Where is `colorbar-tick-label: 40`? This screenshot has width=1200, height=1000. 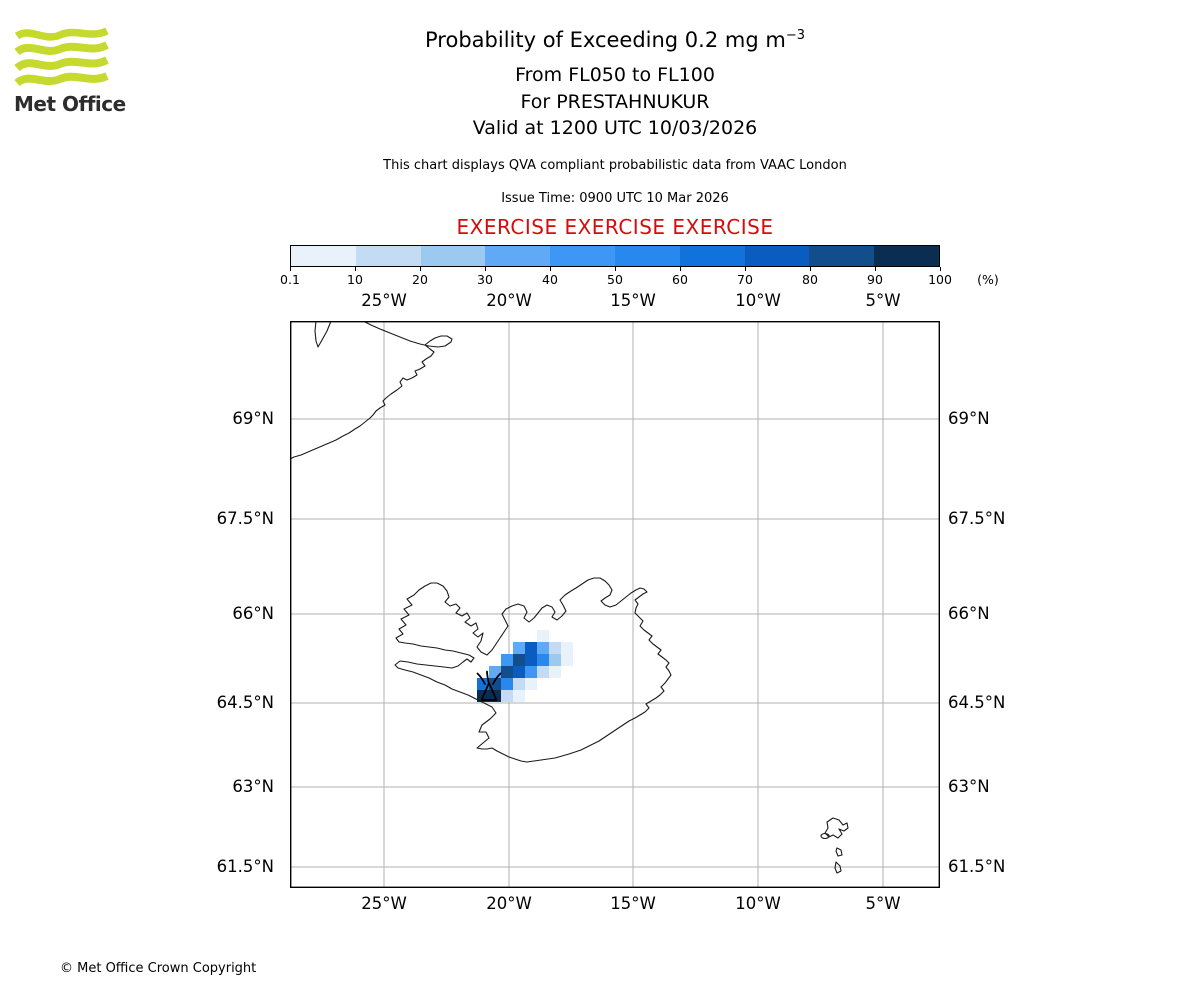
colorbar-tick-label: 40 is located at coordinates (550, 279).